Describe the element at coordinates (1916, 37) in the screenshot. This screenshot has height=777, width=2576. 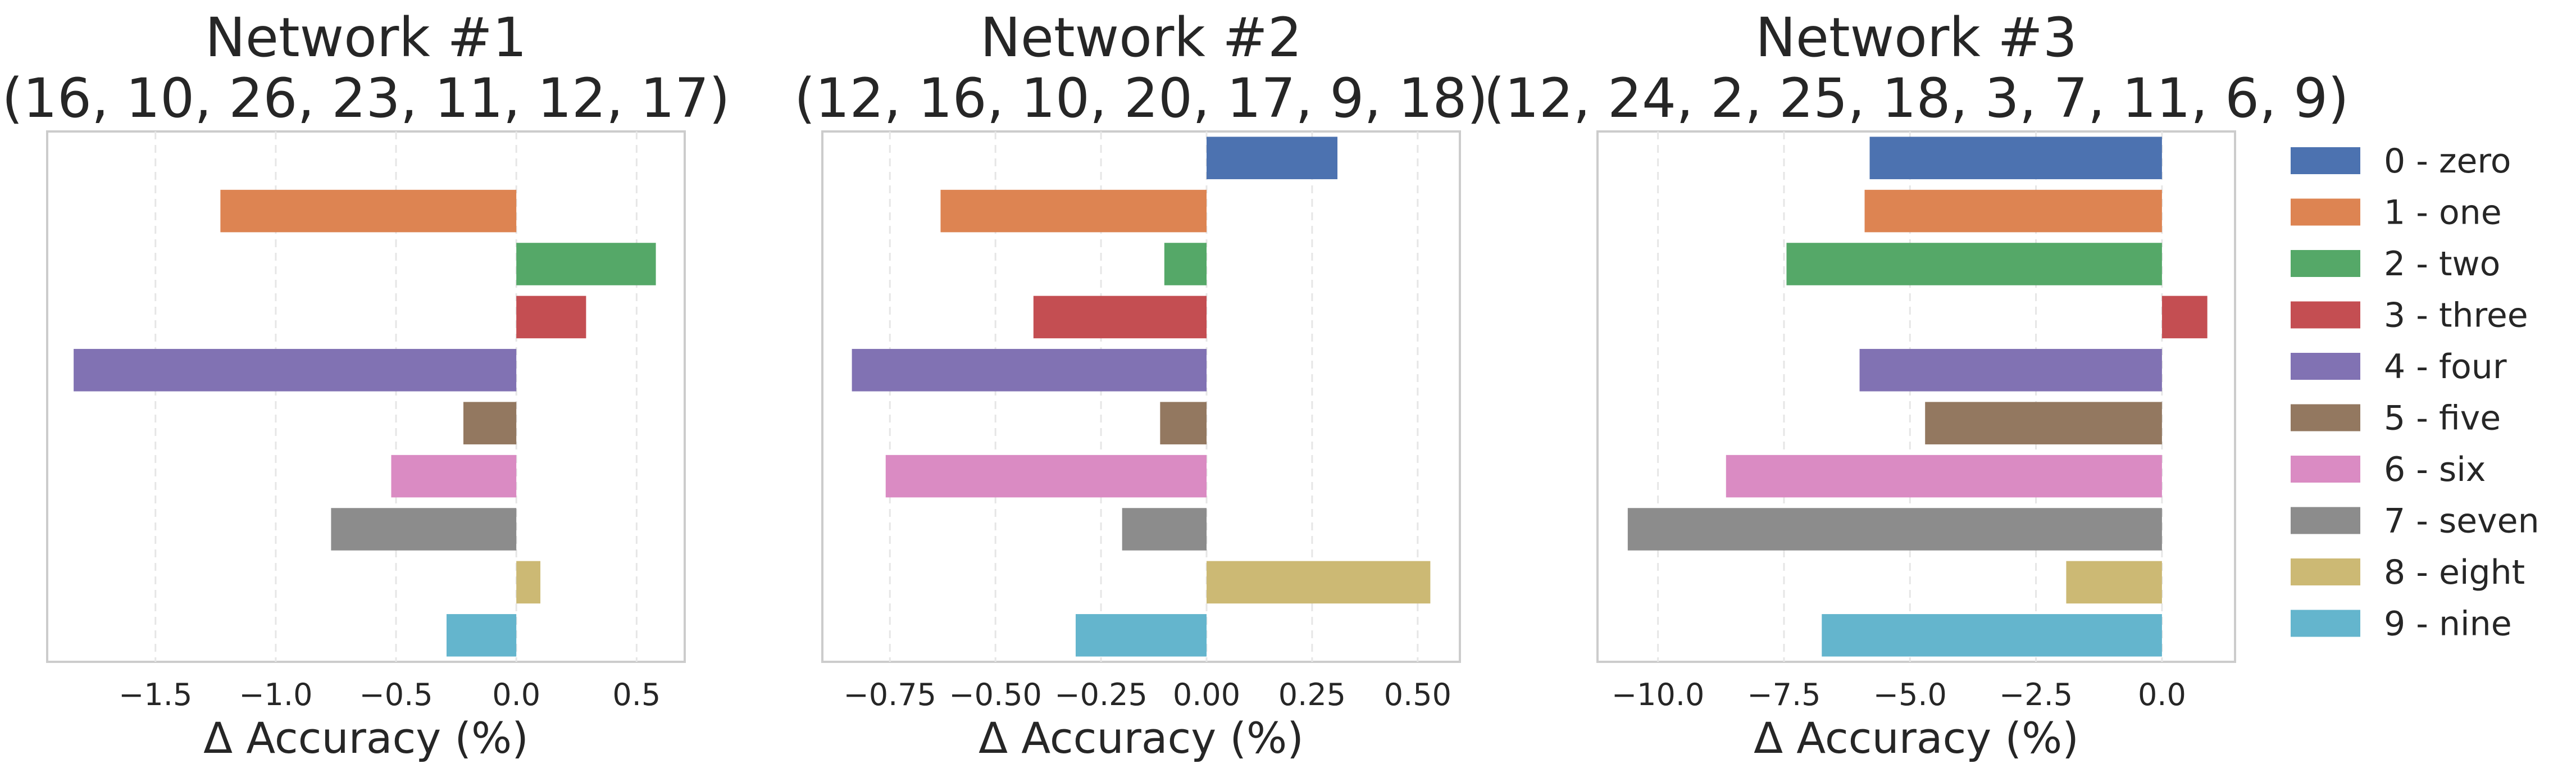
I see `chart-title-line1: Network #3` at that location.